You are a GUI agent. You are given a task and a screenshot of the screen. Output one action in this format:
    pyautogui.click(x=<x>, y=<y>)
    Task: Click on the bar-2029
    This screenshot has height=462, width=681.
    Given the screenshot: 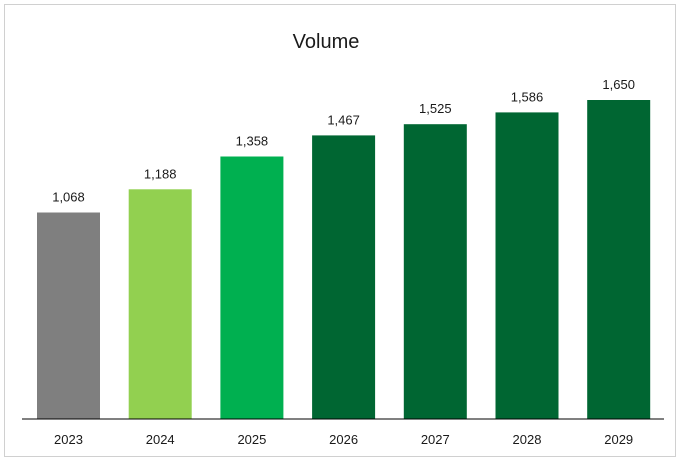 What is the action you would take?
    pyautogui.click(x=619, y=259)
    